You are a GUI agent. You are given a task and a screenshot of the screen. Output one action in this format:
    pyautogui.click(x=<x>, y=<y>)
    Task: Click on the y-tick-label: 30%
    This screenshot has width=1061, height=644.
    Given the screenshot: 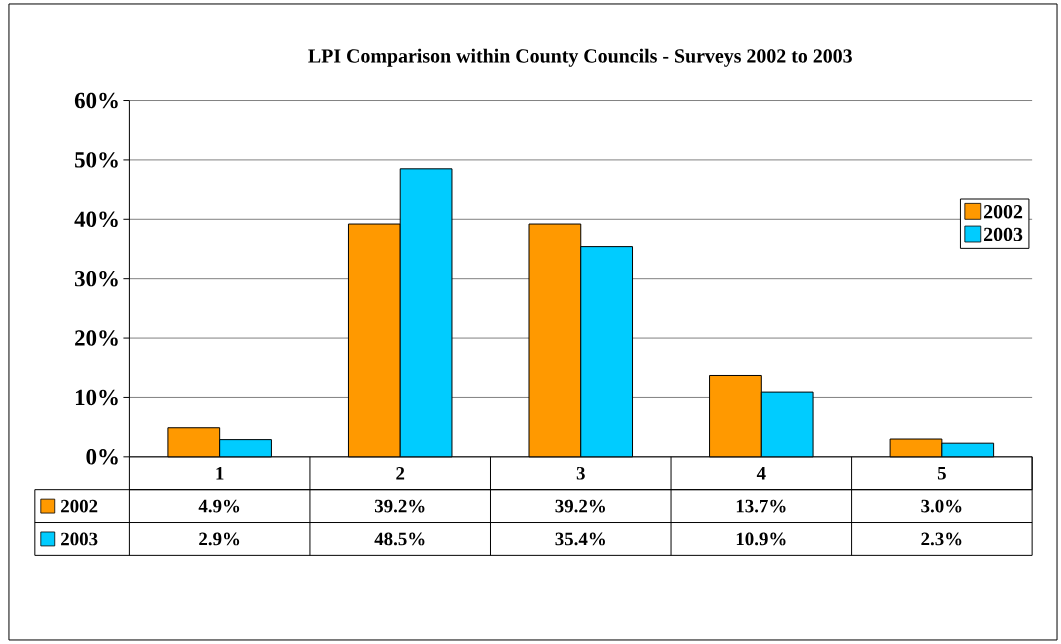 What is the action you would take?
    pyautogui.click(x=96, y=278)
    